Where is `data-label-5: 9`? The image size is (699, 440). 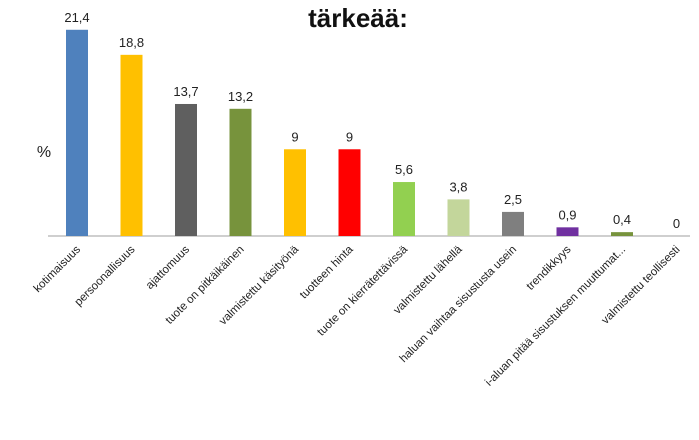
data-label-5: 9 is located at coordinates (294, 136).